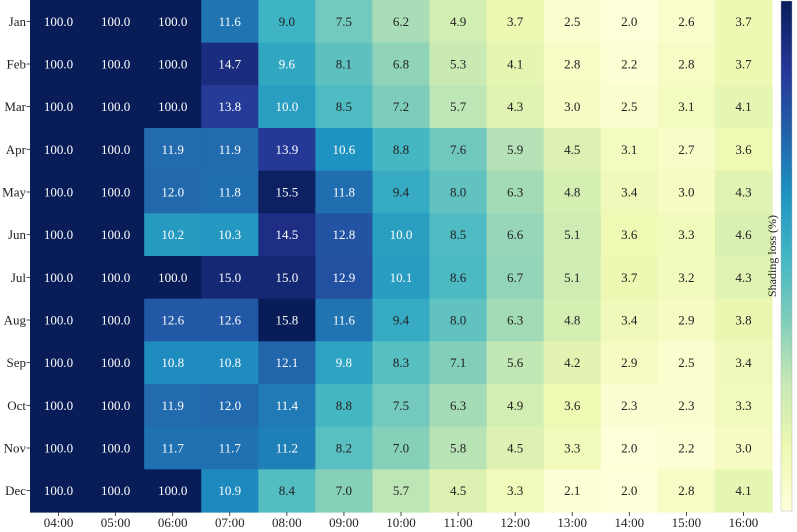 The width and height of the screenshot is (797, 532). I want to click on heatmap-cell-label: 10.2, so click(172, 234).